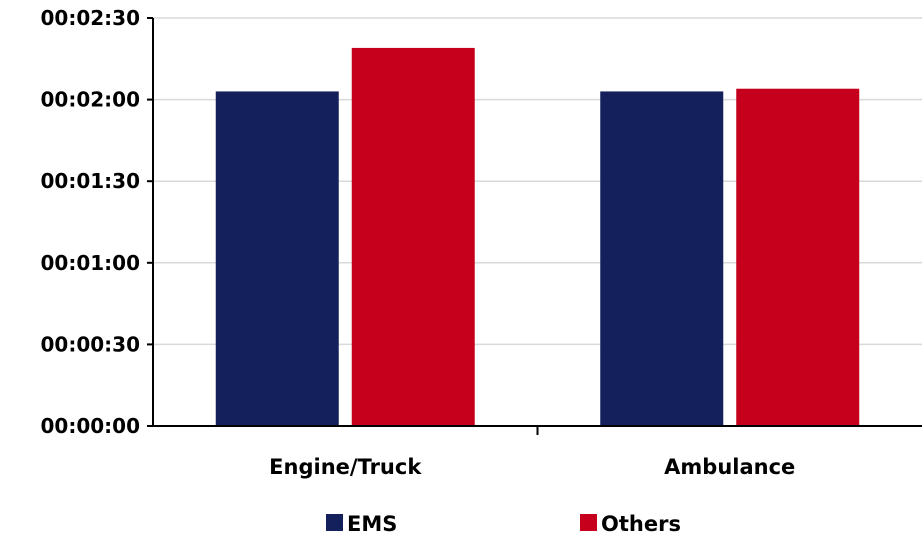 The image size is (922, 539). I want to click on y-tick-label: 00:01:00, so click(91, 263).